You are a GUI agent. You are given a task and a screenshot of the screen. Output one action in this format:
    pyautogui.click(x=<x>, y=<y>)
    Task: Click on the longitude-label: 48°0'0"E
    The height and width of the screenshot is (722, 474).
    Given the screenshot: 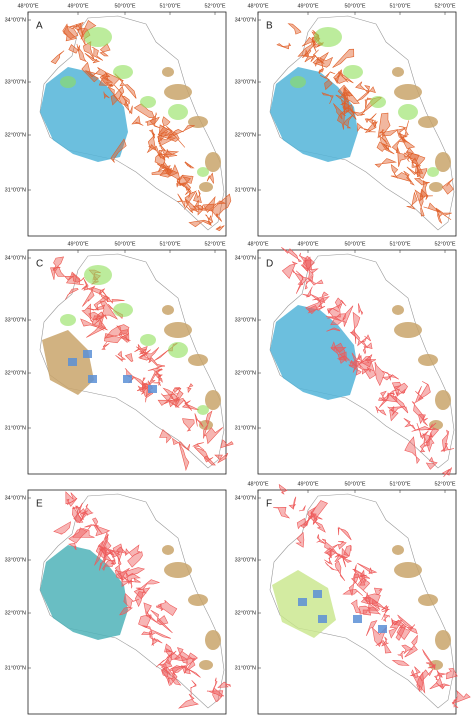 What is the action you would take?
    pyautogui.click(x=27, y=6)
    